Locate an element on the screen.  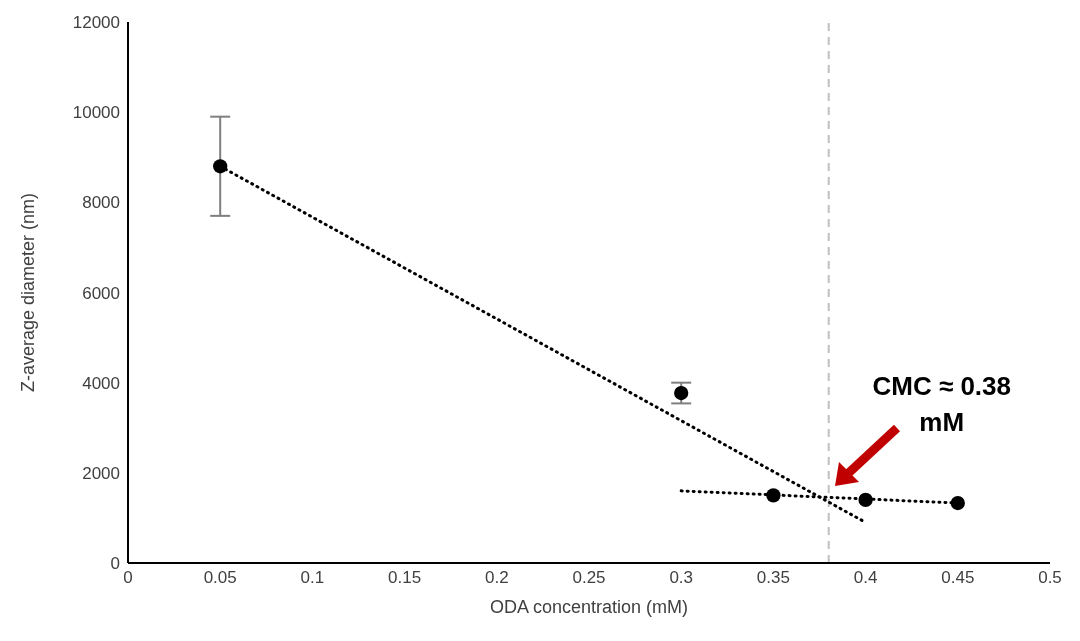
annotation: CMC ≈ 0.38 mM is located at coordinates (941, 404).